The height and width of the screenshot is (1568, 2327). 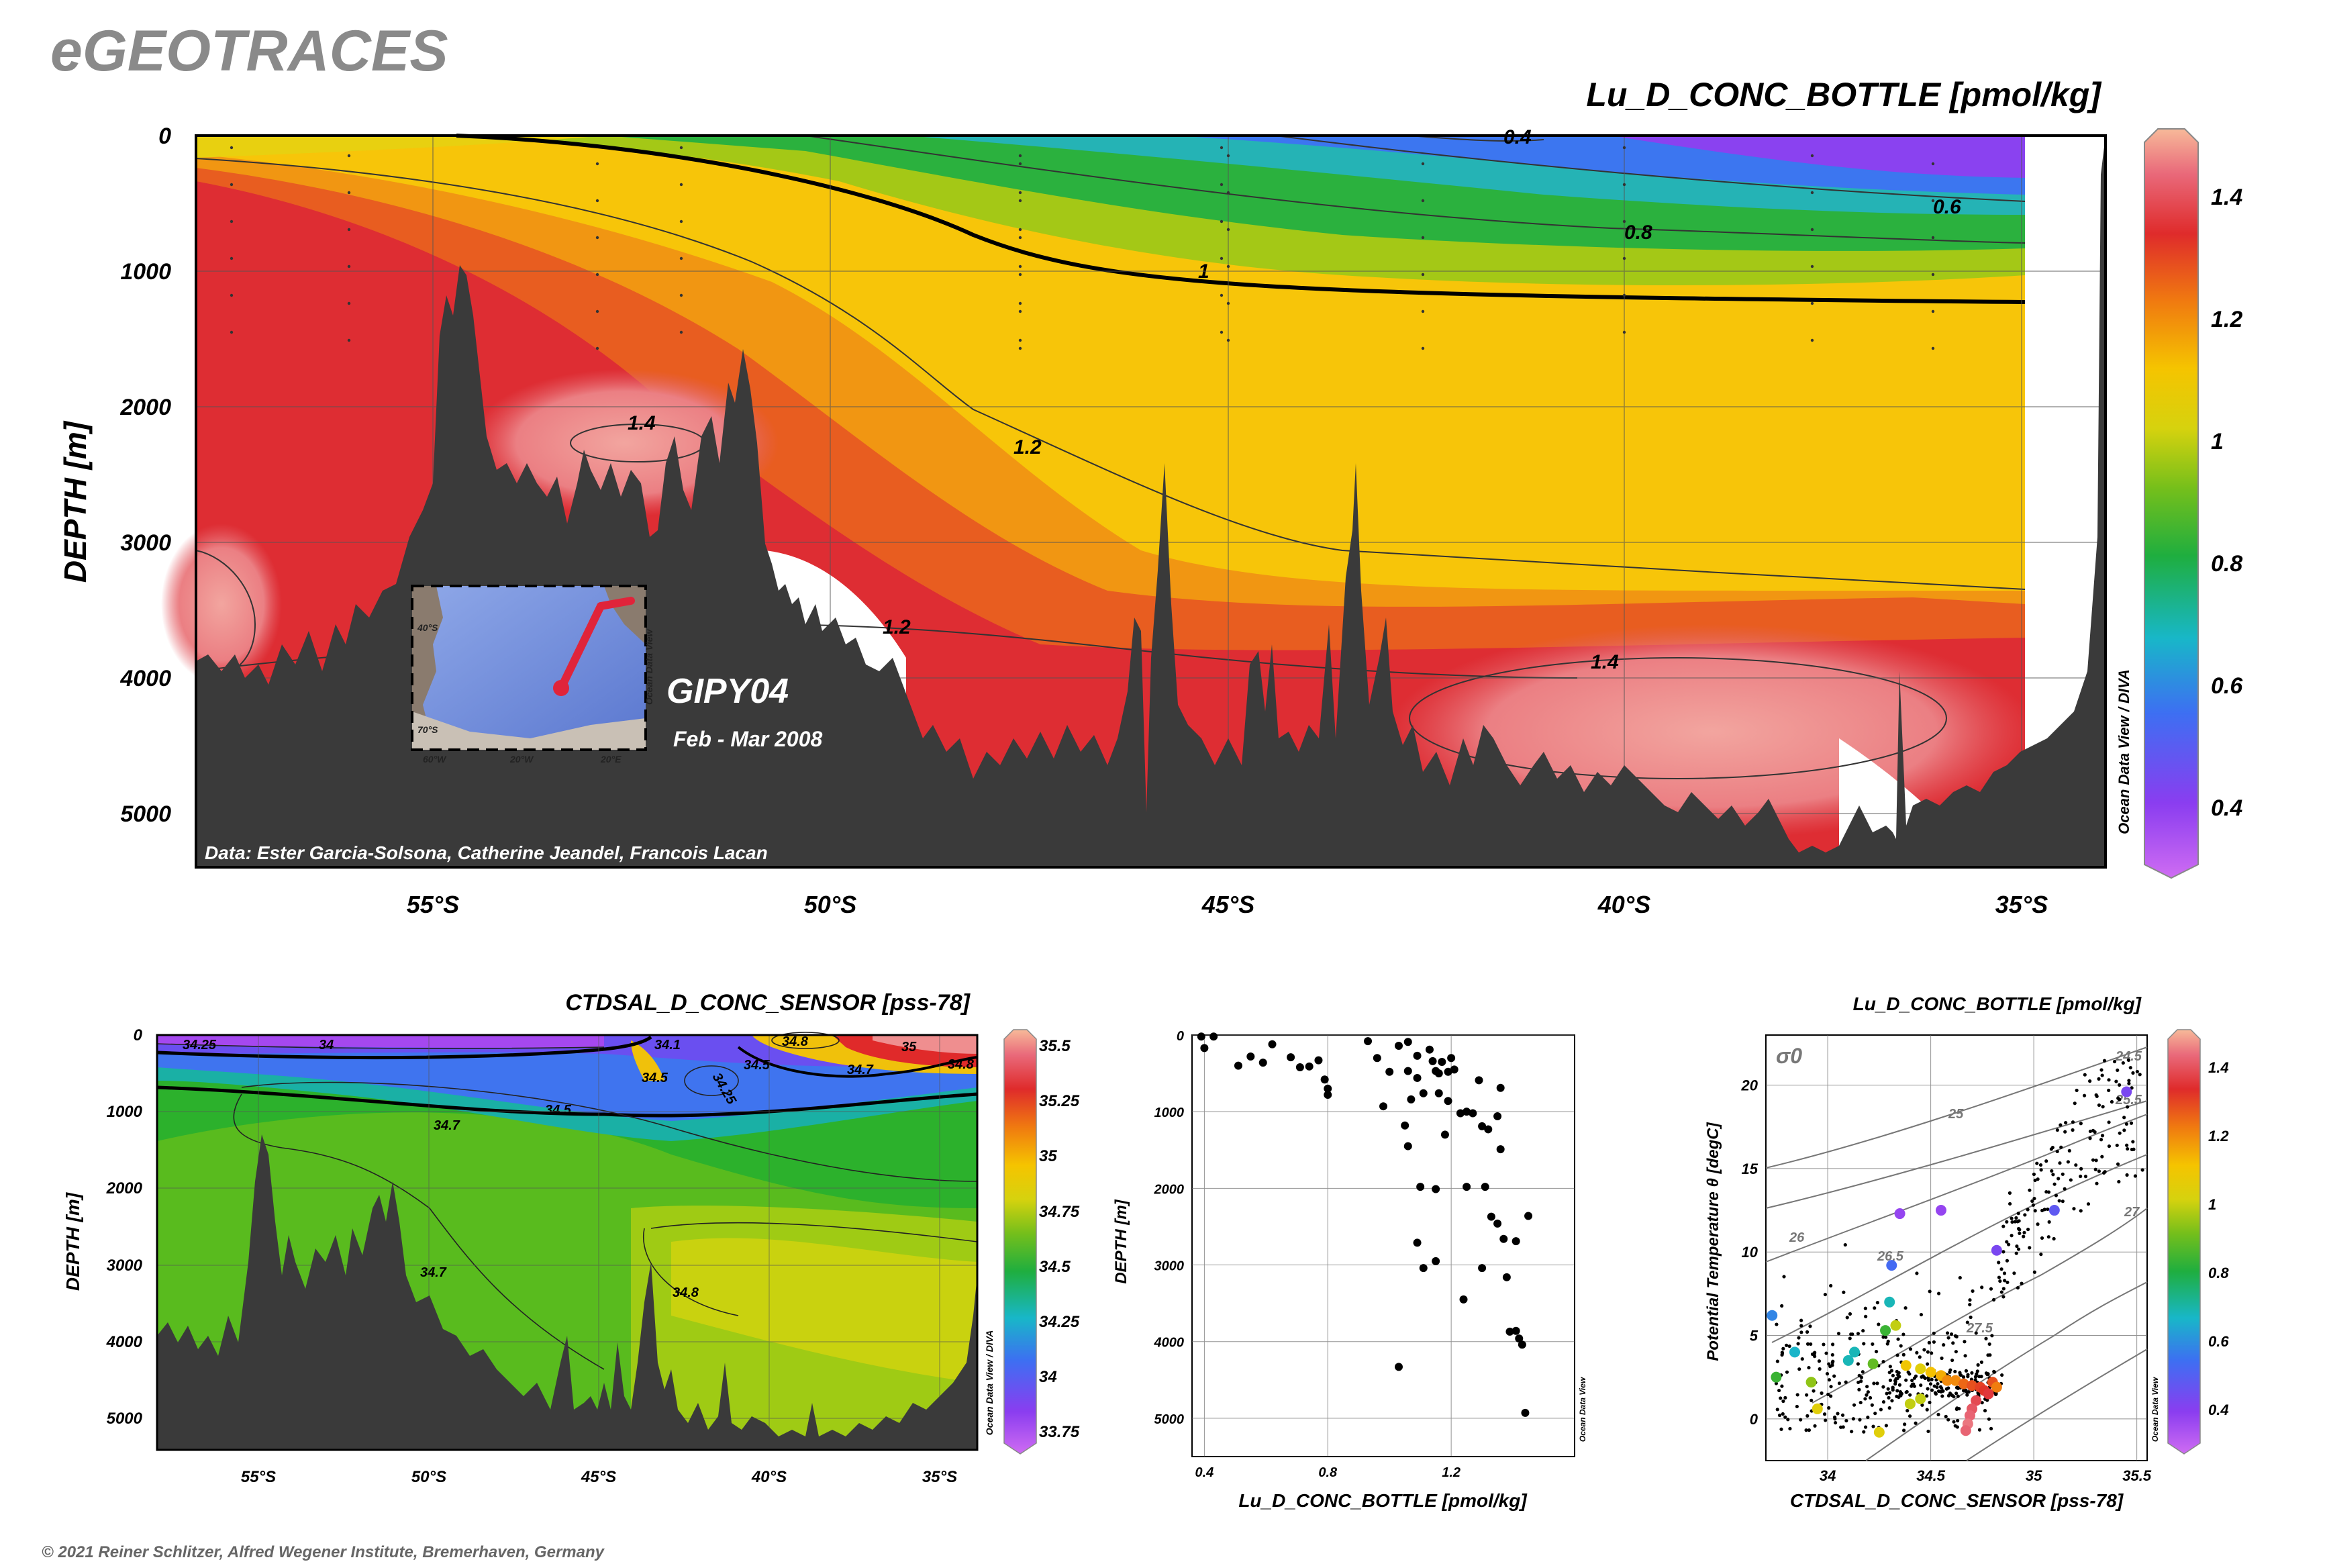 I want to click on main-chart-title: Lu_D_CONC_BOTTLE [pmol/kg], so click(x=1844, y=95).